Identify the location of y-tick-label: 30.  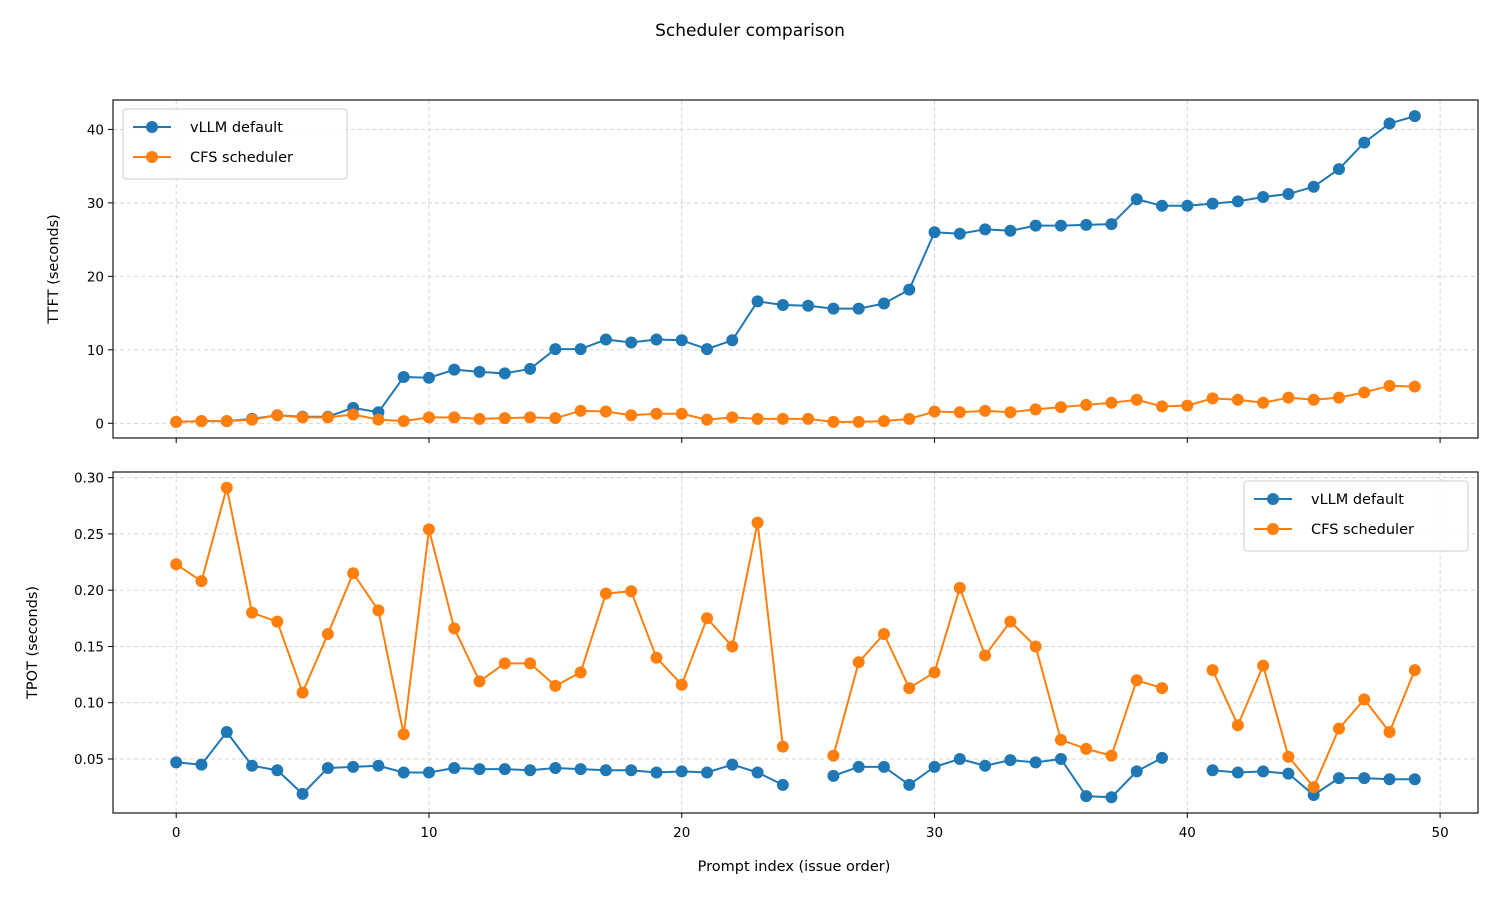
(95, 204).